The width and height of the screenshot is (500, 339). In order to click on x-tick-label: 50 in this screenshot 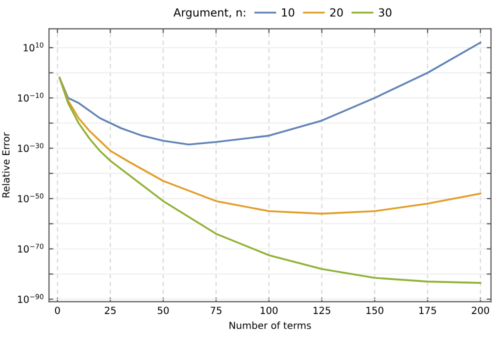, I will do `click(163, 310)`.